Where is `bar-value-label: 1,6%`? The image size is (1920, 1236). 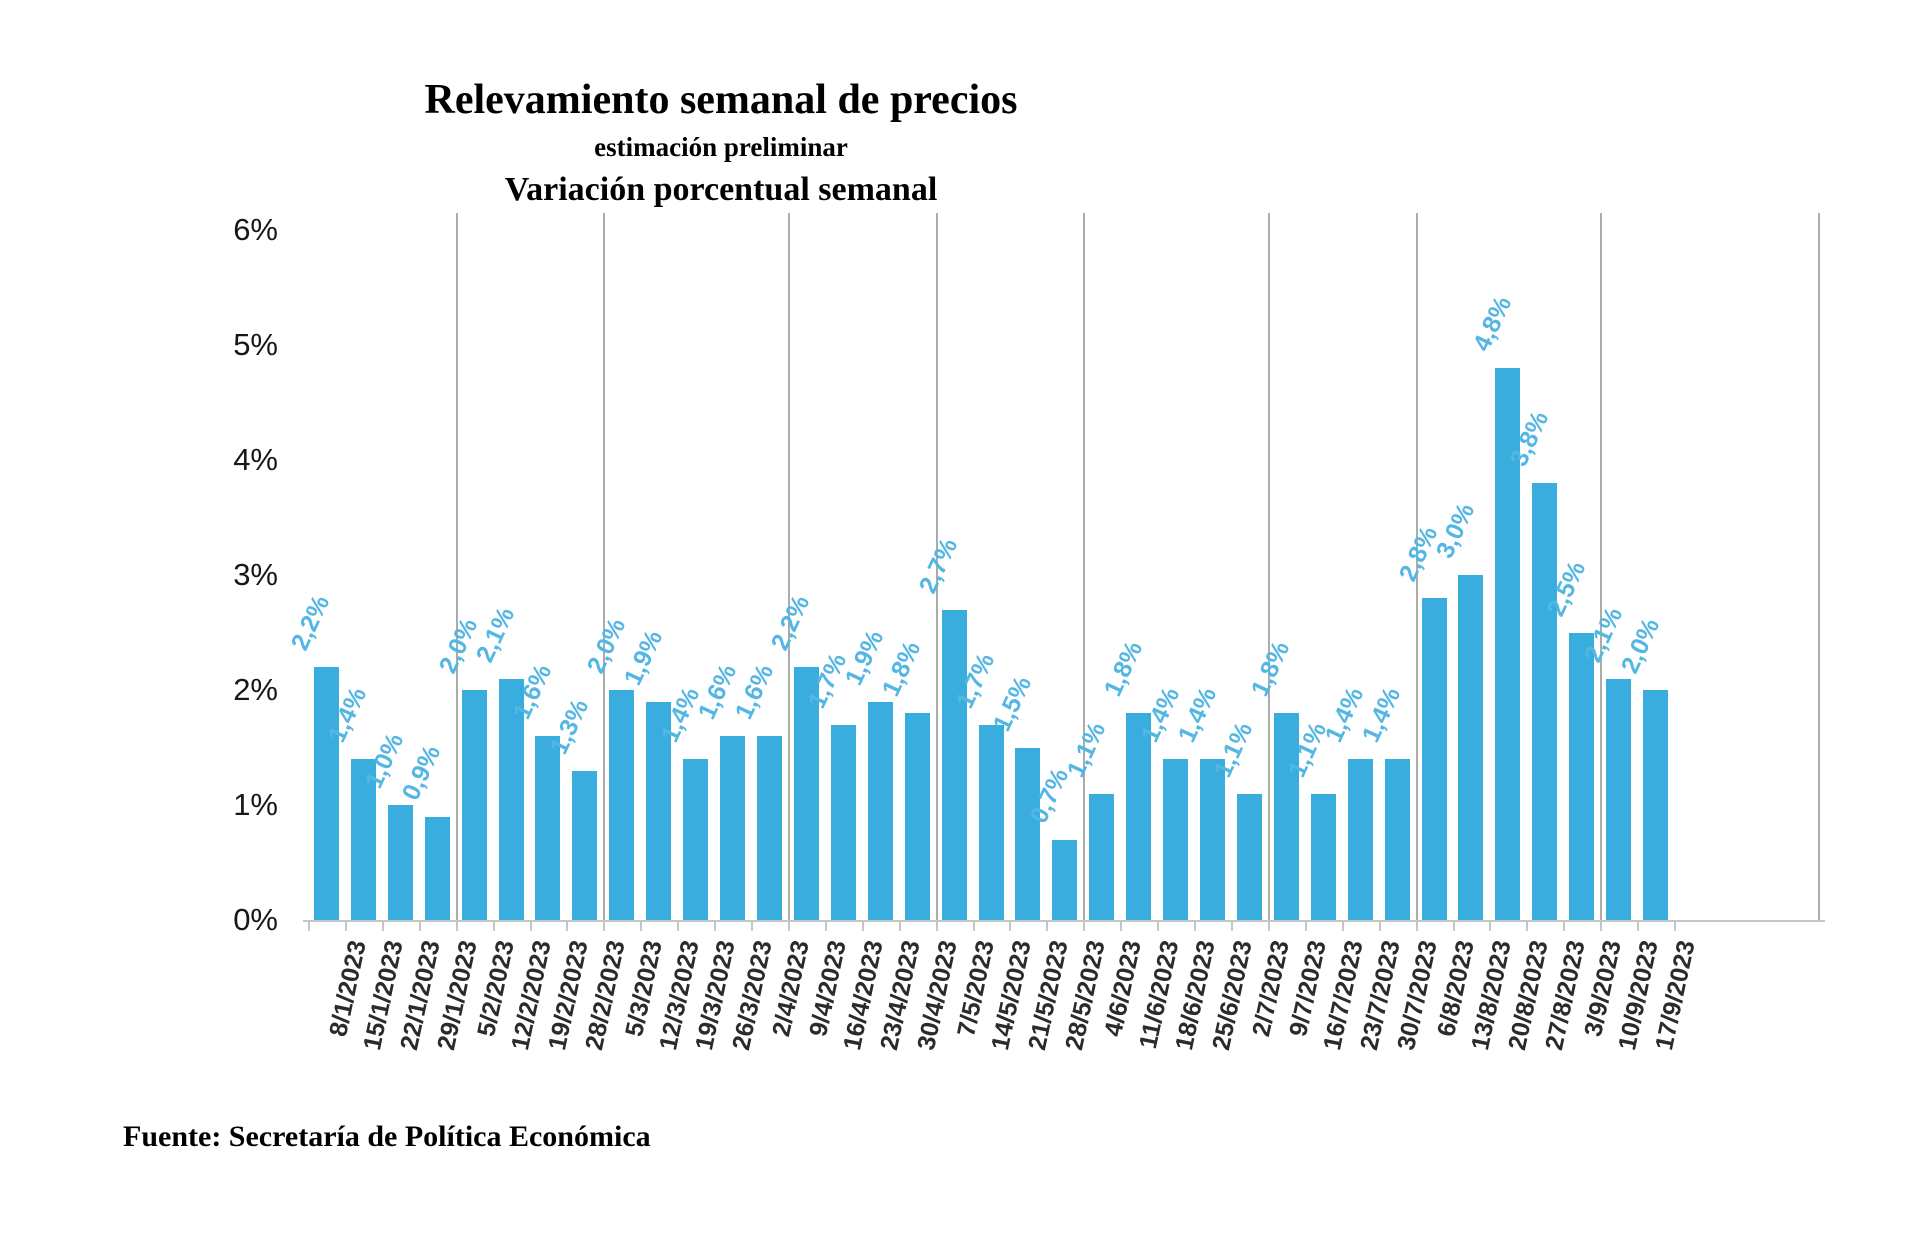 bar-value-label: 1,6% is located at coordinates (532, 692).